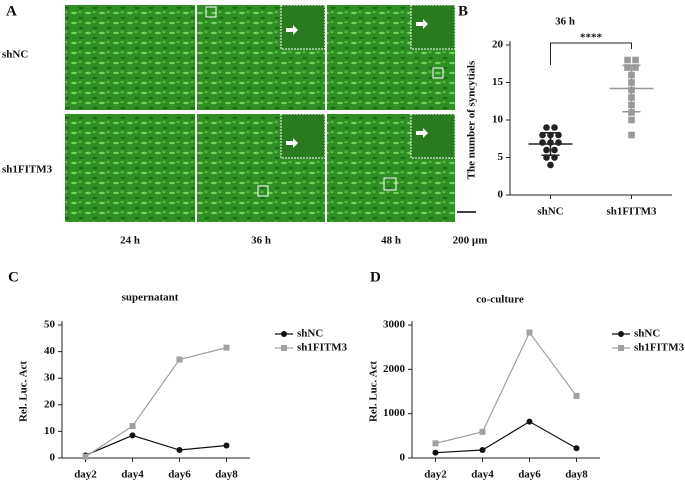  I want to click on y-tick-label: 2000, so click(394, 369).